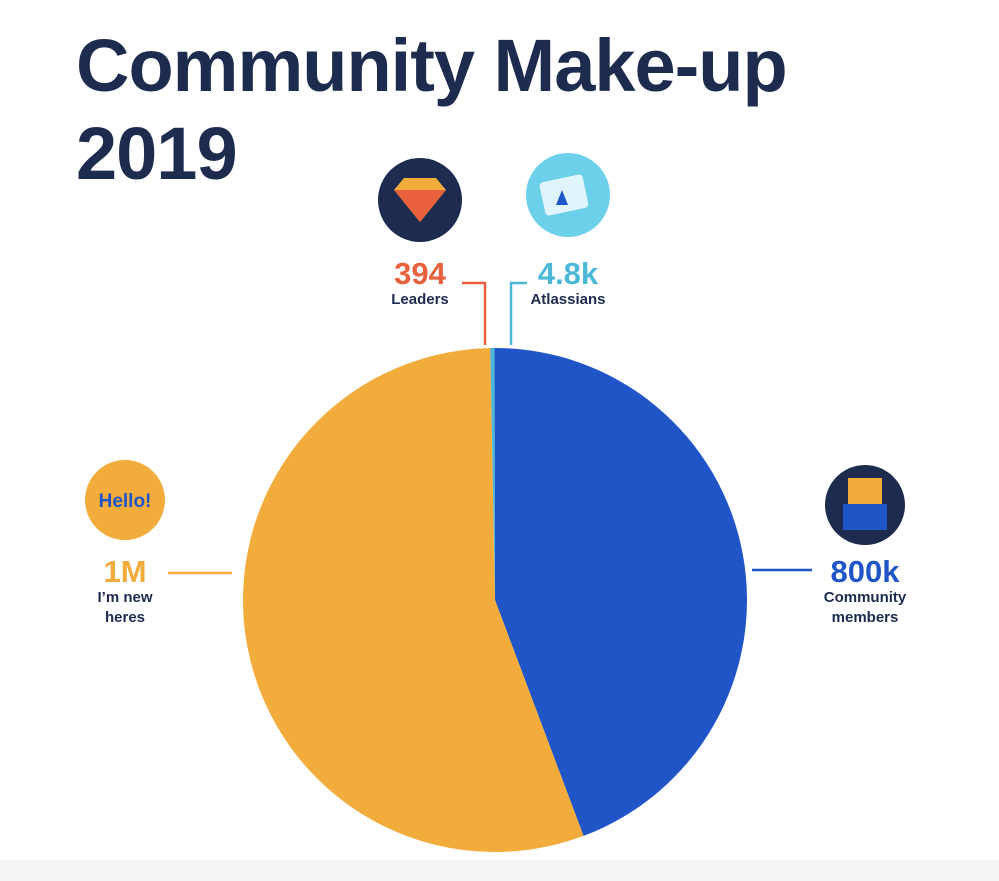  I want to click on value-label: 1M, so click(125, 571).